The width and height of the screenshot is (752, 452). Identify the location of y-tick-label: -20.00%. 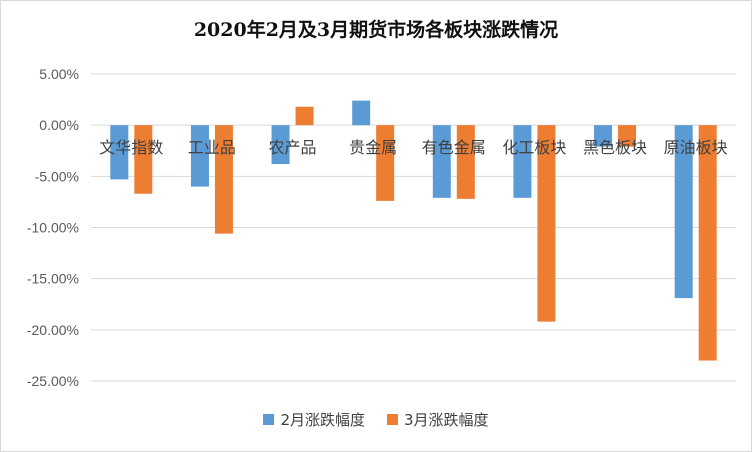
(53, 330).